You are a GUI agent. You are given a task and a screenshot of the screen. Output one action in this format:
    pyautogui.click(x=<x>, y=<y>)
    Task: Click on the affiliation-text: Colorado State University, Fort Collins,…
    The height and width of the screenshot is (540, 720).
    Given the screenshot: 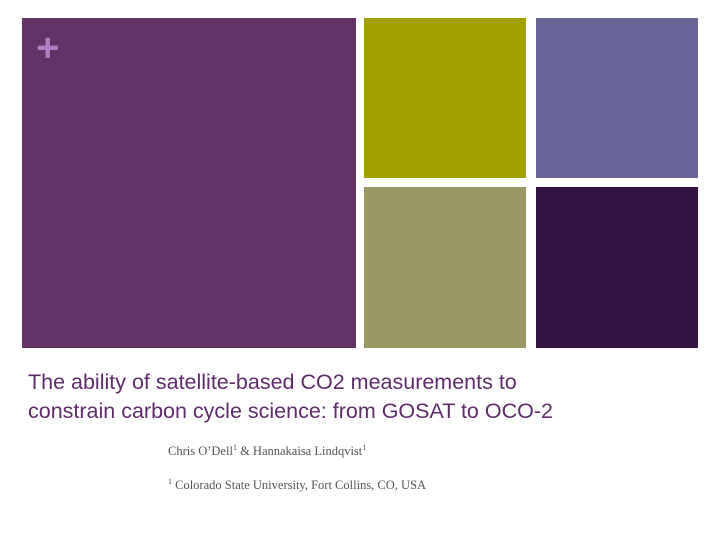 What is the action you would take?
    pyautogui.click(x=301, y=485)
    